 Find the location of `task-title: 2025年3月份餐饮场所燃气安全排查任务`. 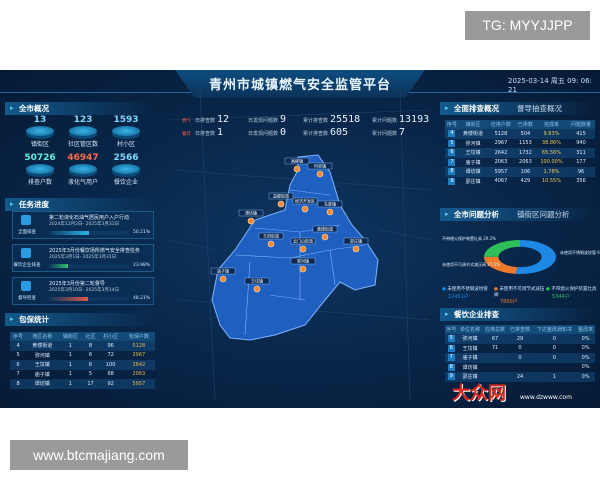

task-title: 2025年3月份餐饮场所燃气安全排查任务 is located at coordinates (94, 251).